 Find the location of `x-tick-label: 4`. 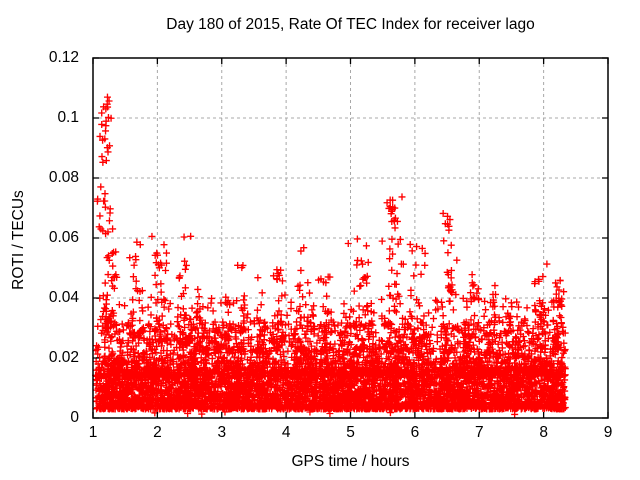

x-tick-label: 4 is located at coordinates (286, 432).